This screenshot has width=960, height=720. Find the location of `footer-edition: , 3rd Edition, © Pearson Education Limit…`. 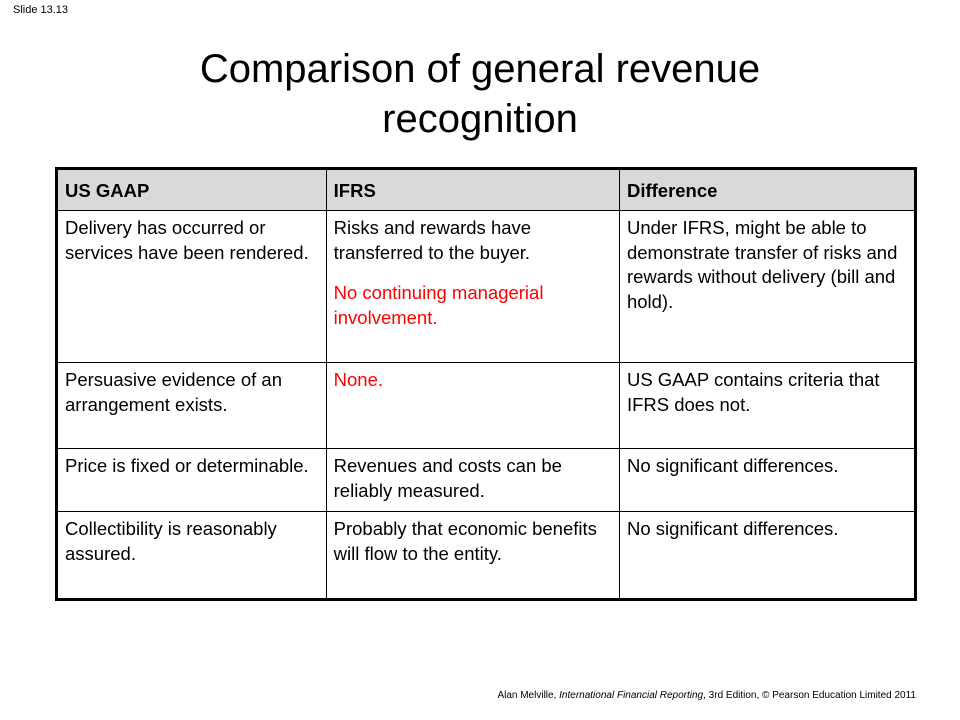

footer-edition: , 3rd Edition, © Pearson Education Limit… is located at coordinates (809, 695).